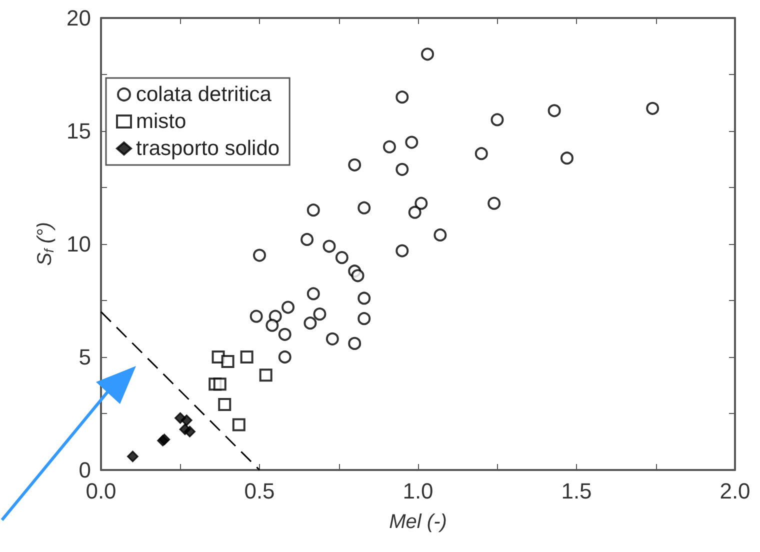  Describe the element at coordinates (418, 491) in the screenshot. I see `x-tick-label: 1.0` at that location.